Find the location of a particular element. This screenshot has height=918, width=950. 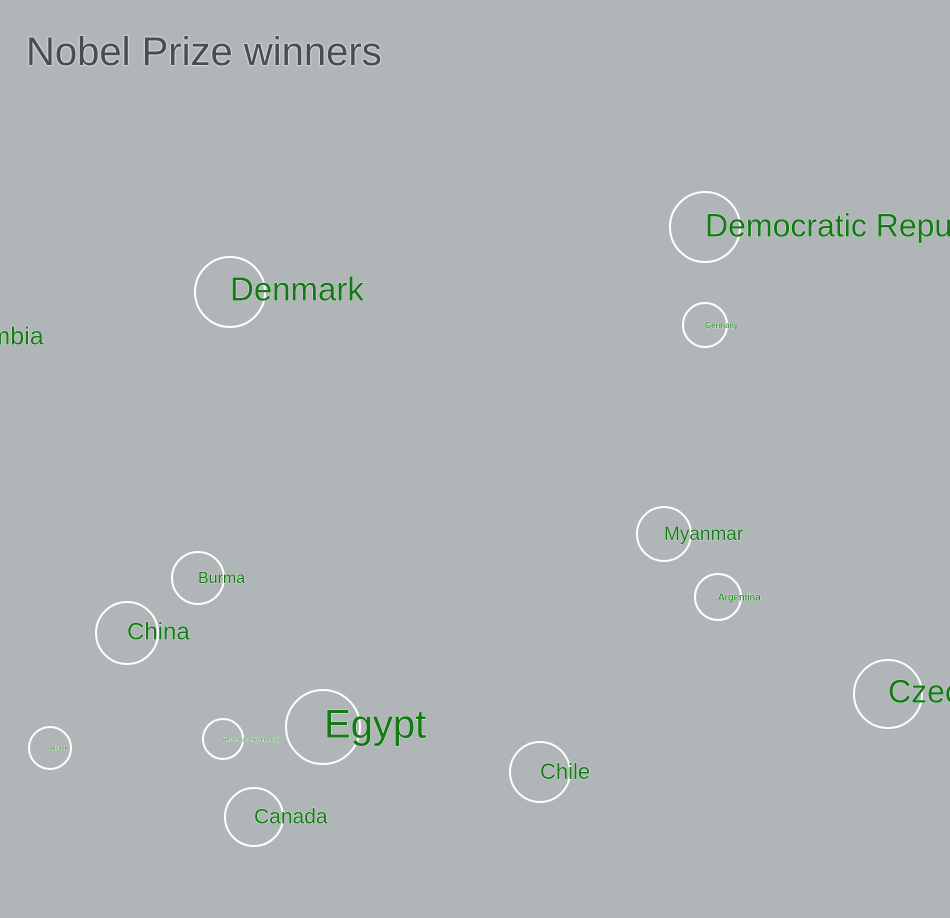

bubble-myanmar: Myanmar is located at coordinates (690, 534).